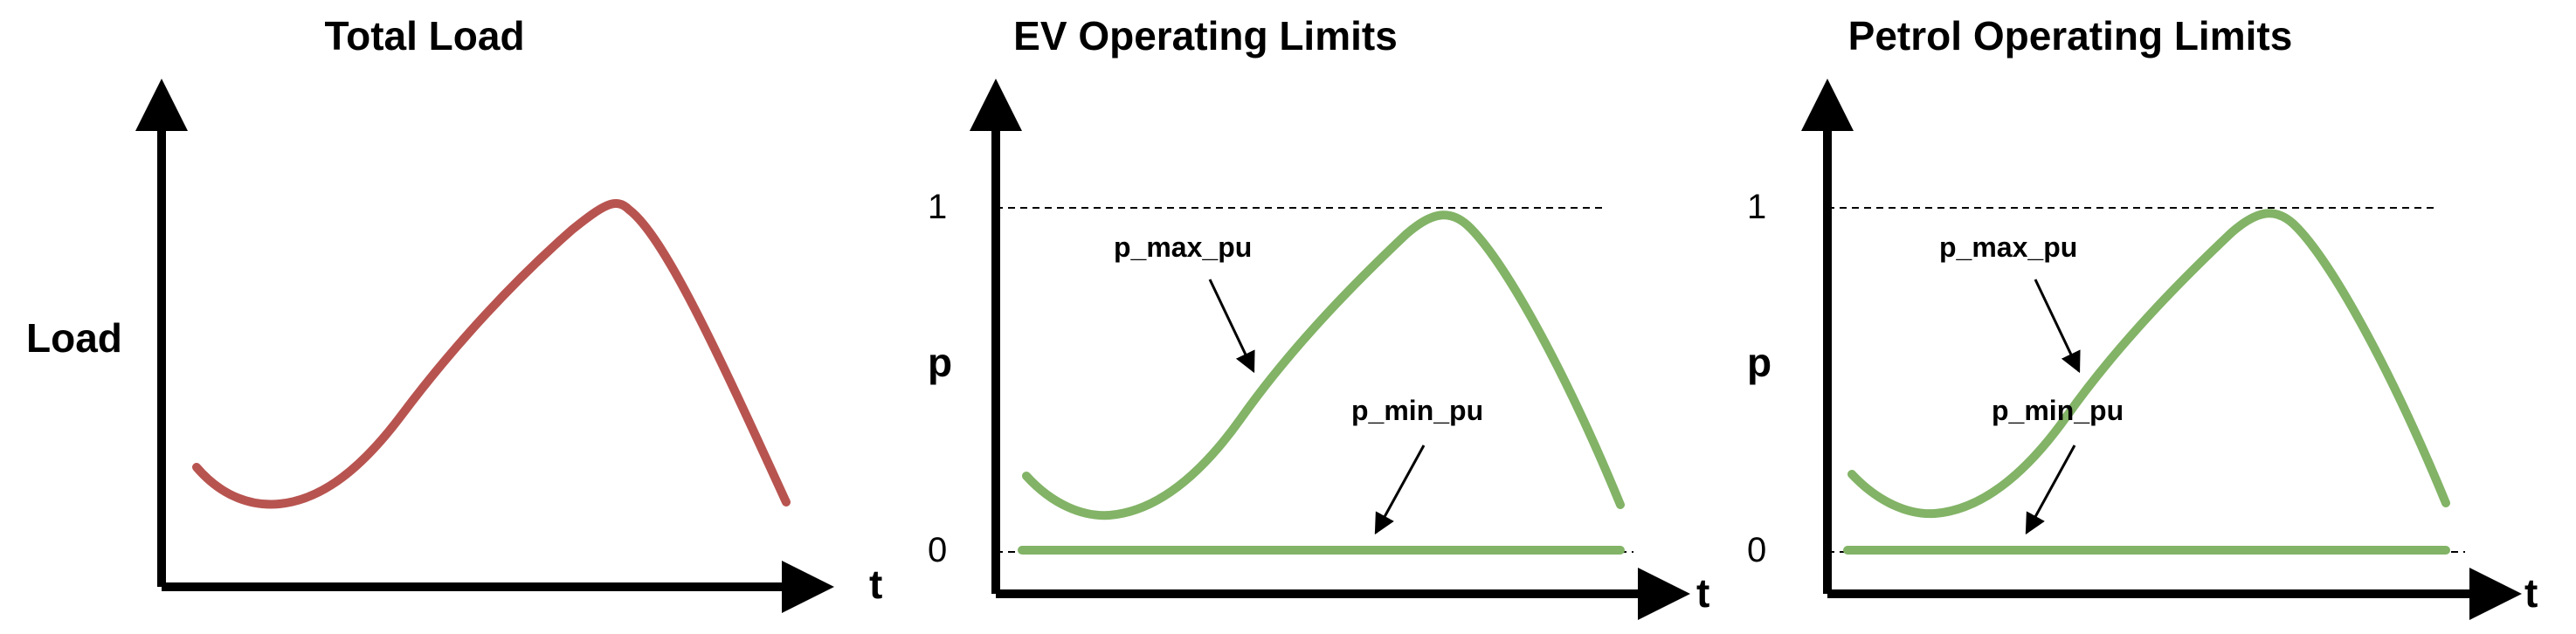 The width and height of the screenshot is (2576, 634). What do you see at coordinates (424, 36) in the screenshot?
I see `panel-title: Total Load` at bounding box center [424, 36].